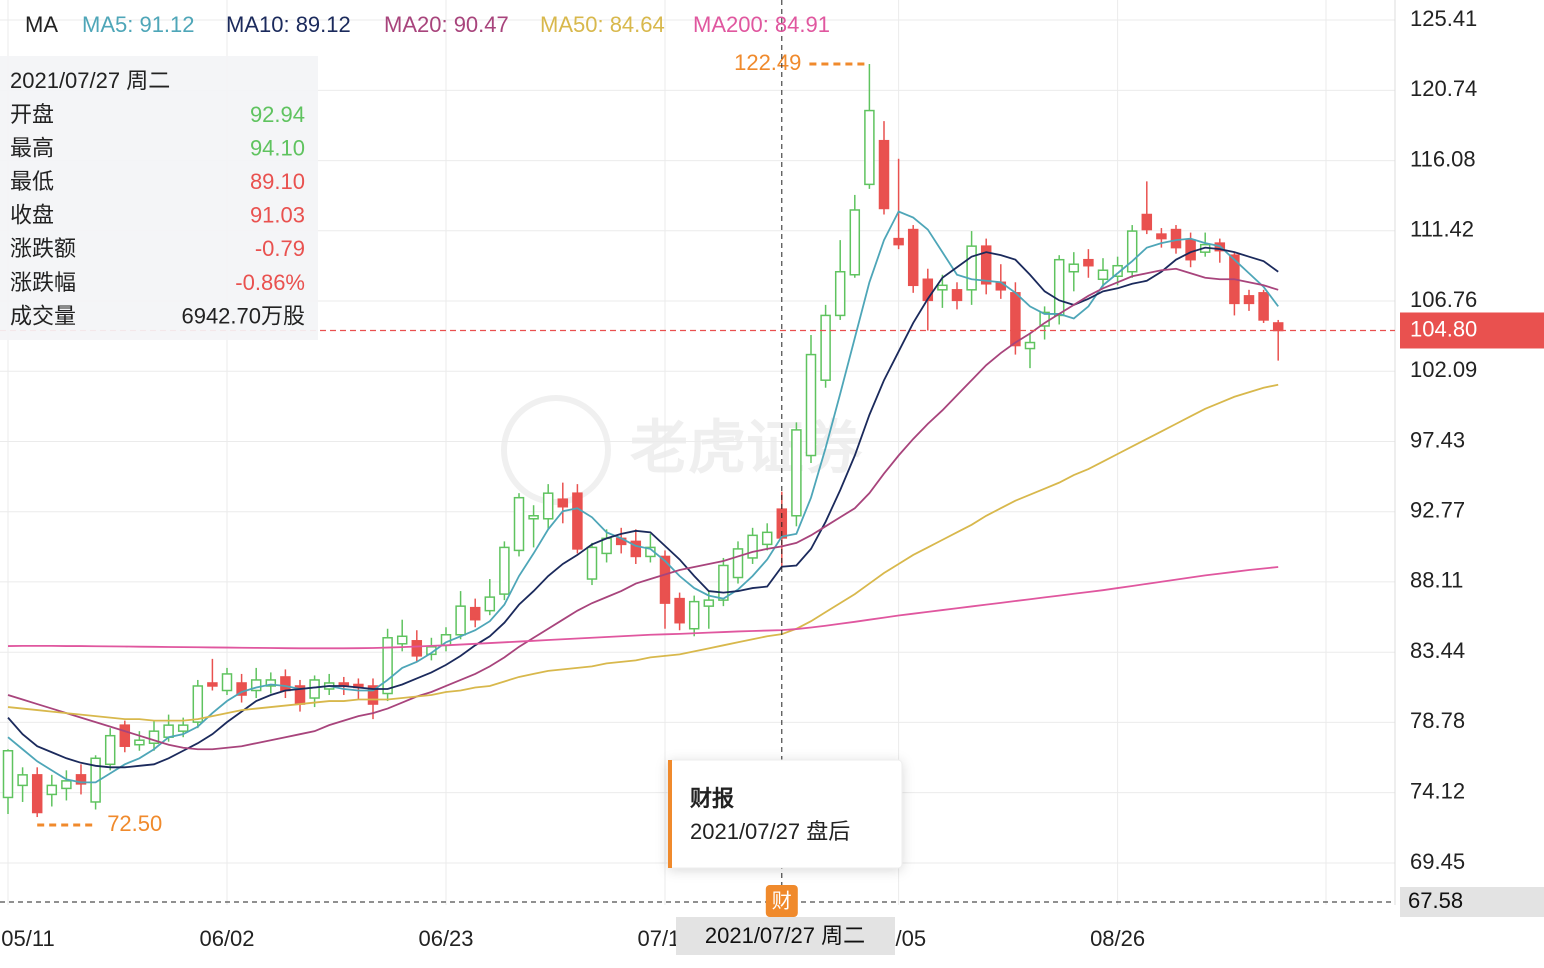 The height and width of the screenshot is (968, 1544). I want to click on info-label: 成交量, so click(43, 315).